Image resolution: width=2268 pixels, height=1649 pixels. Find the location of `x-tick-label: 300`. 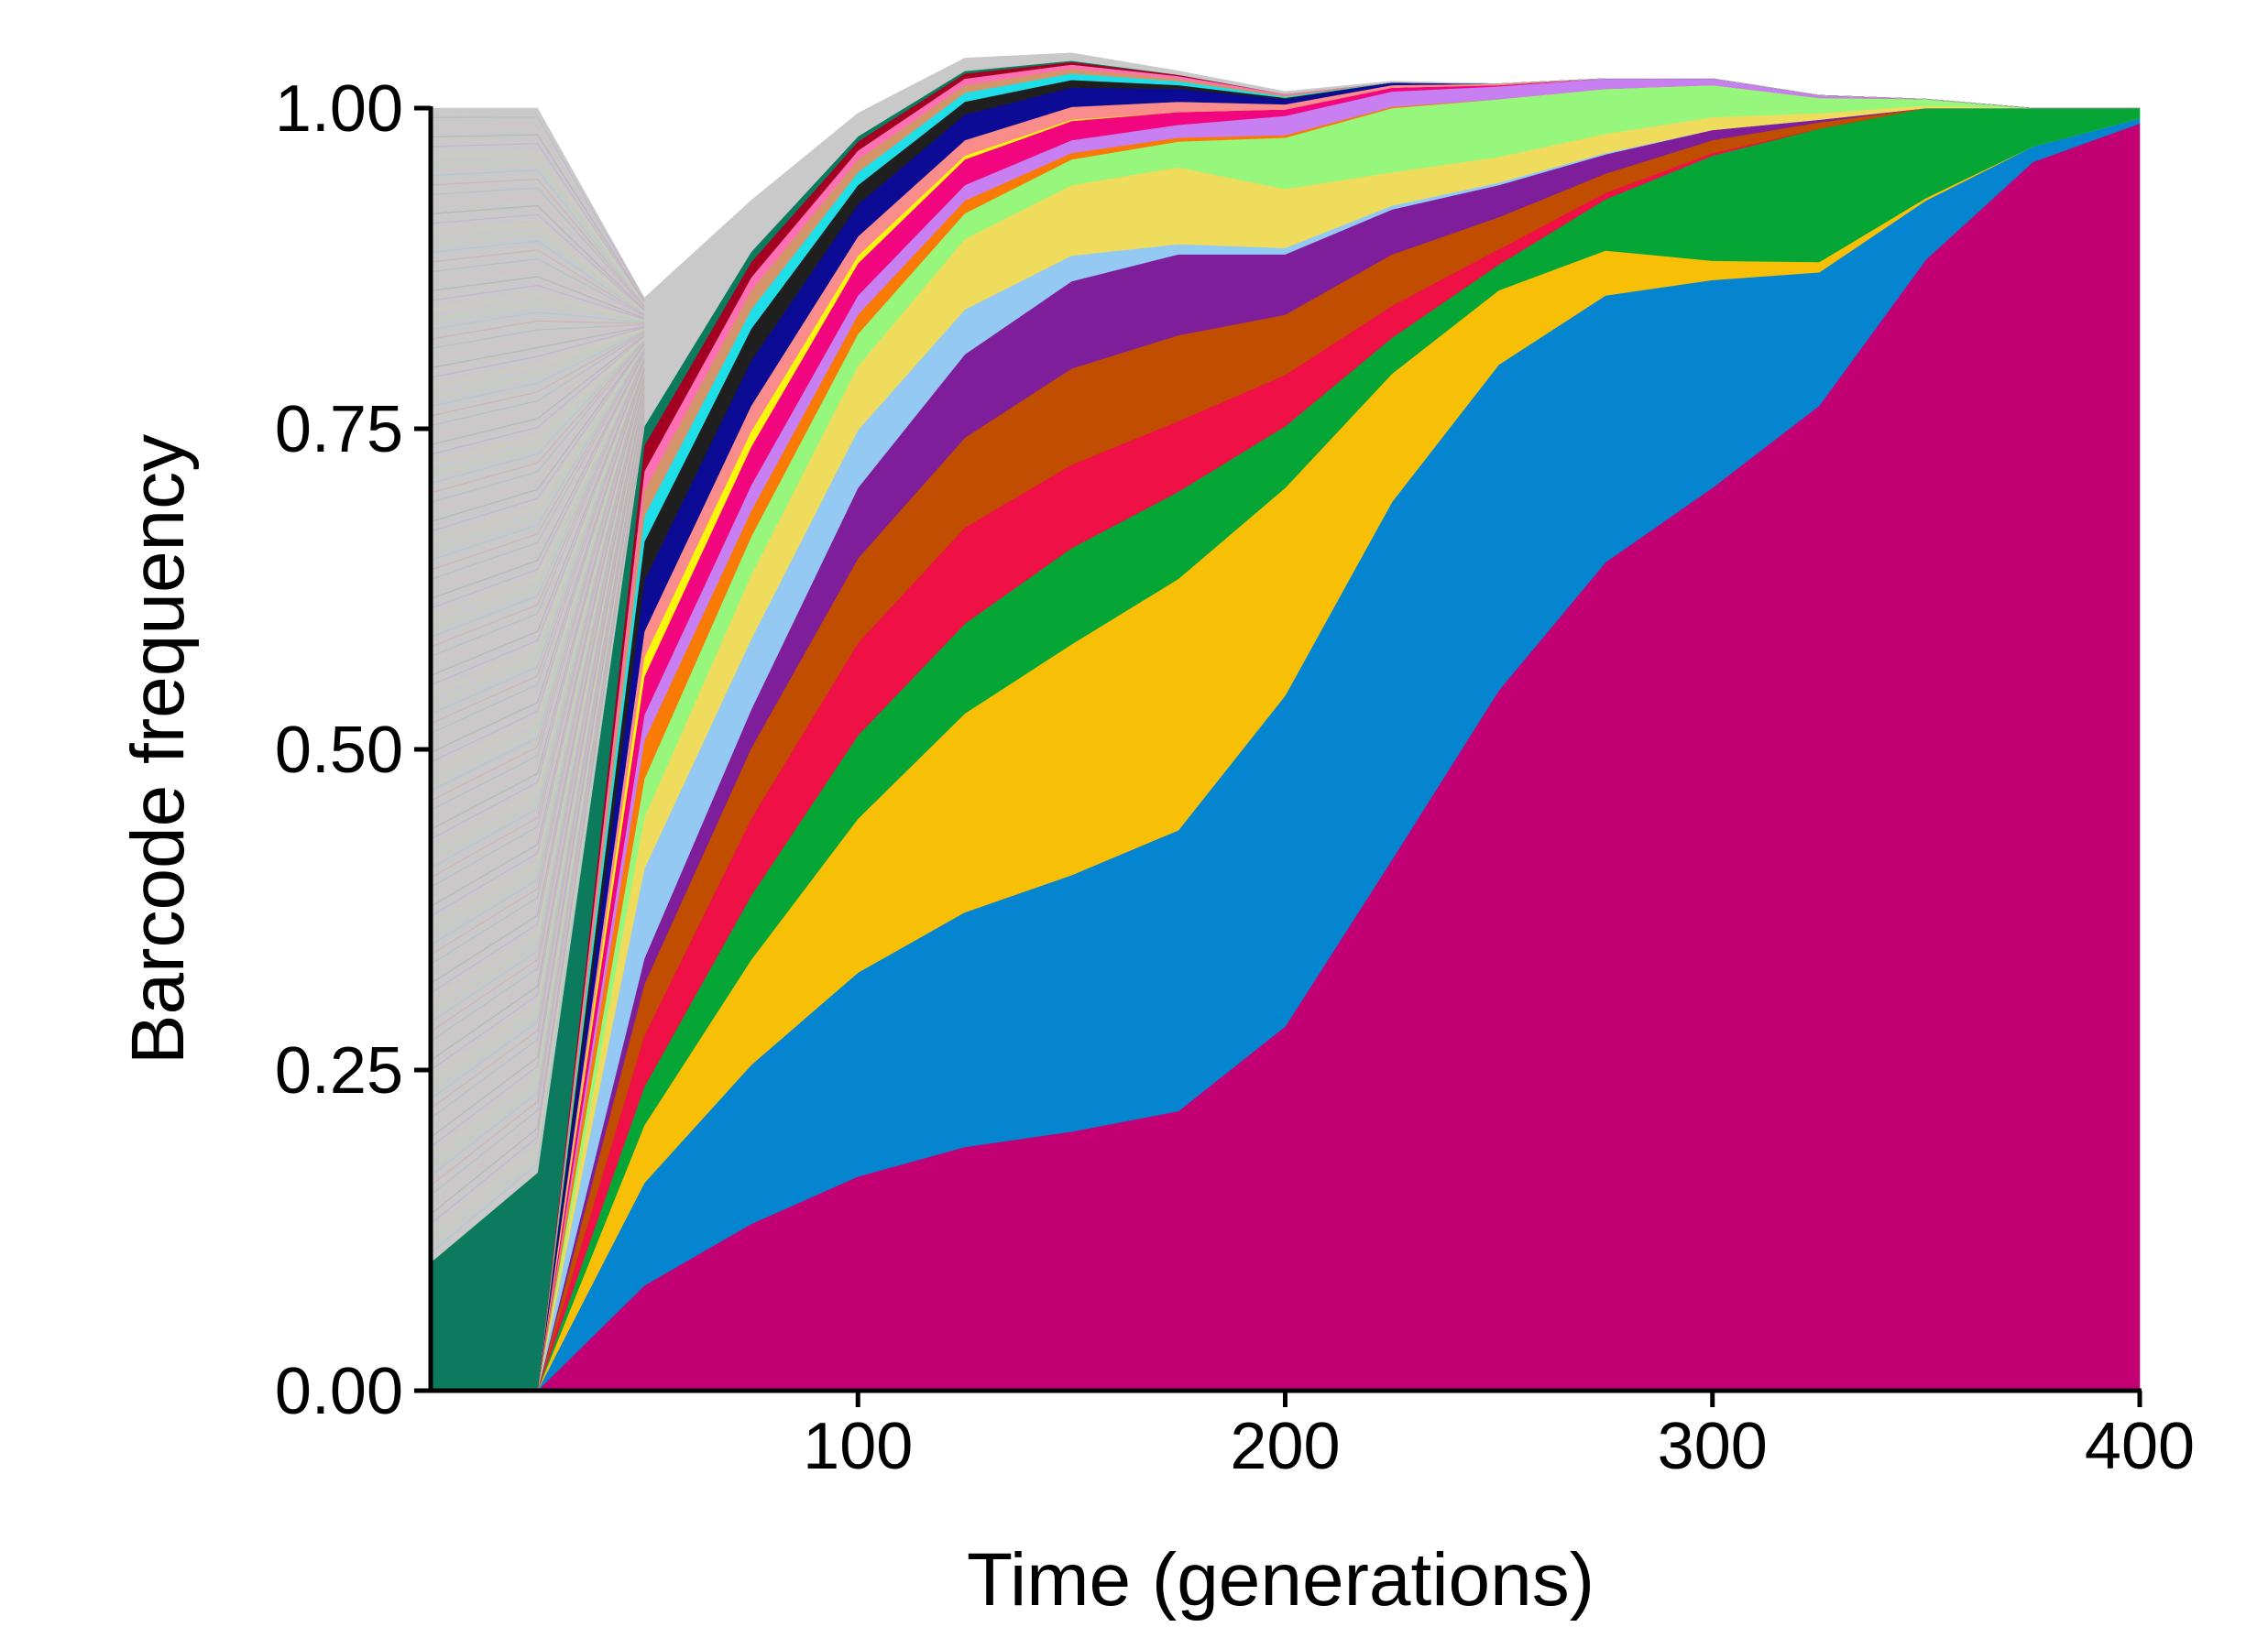

x-tick-label: 300 is located at coordinates (1713, 1446).